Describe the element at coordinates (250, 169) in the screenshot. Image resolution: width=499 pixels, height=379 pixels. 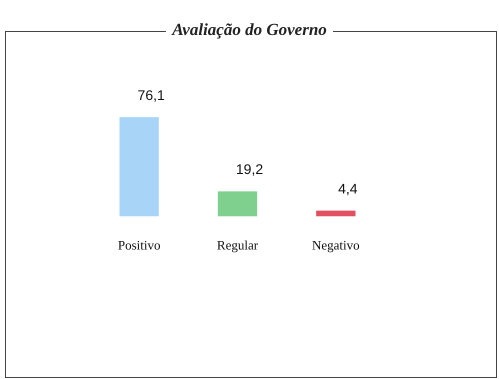
I see `data-label: 19,2` at that location.